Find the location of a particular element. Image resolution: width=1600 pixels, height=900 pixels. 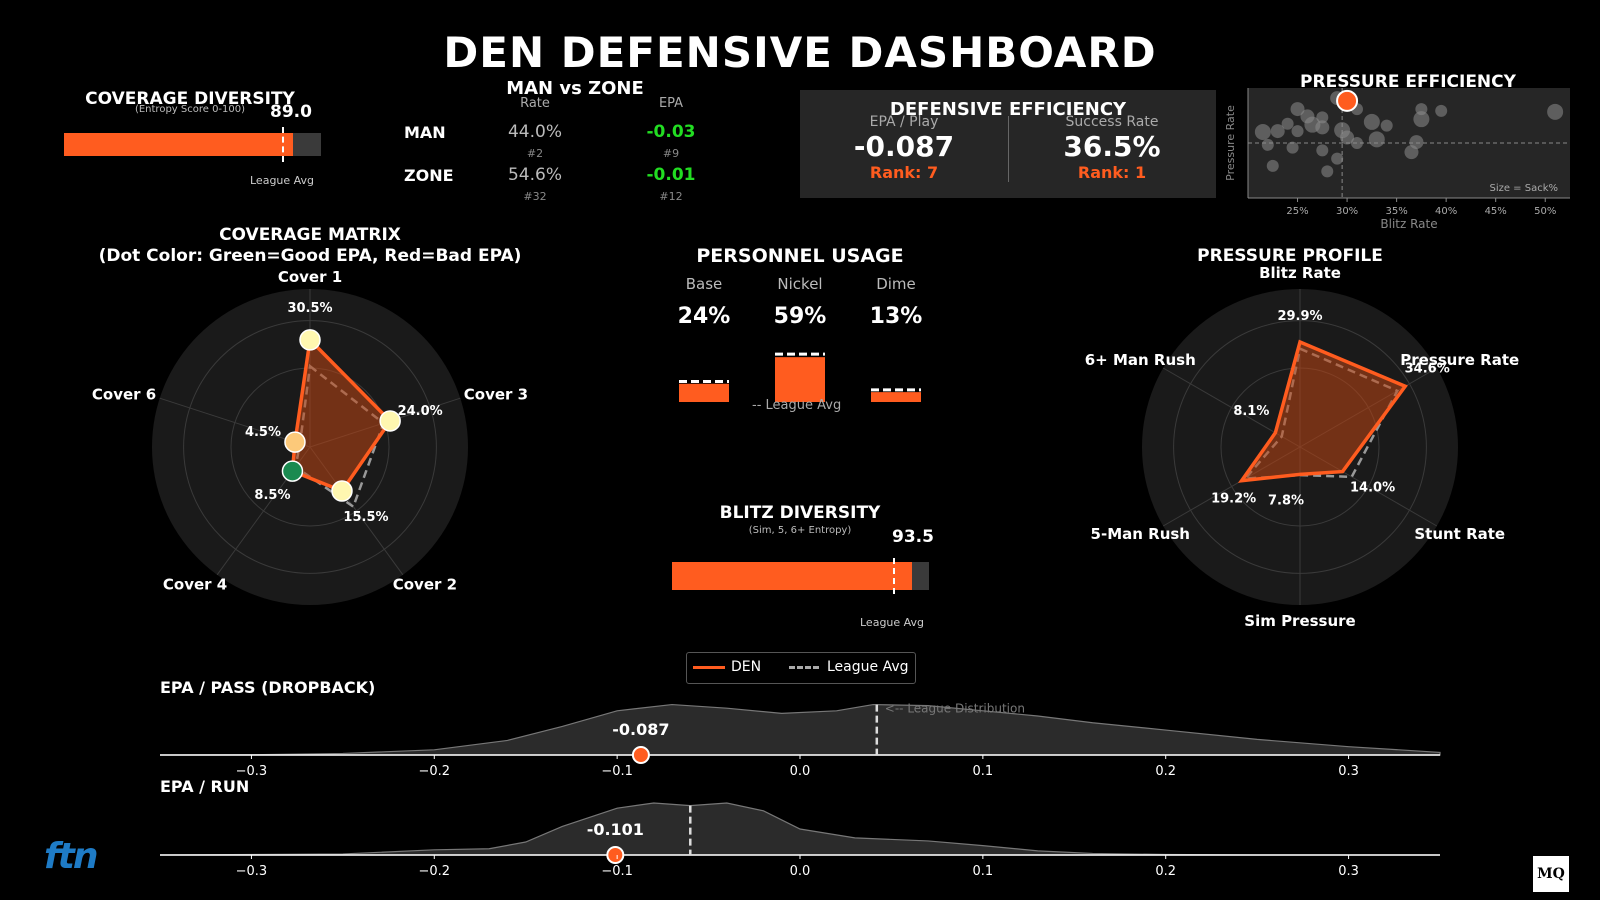

scatter-x-tick-label: 50% is located at coordinates (1545, 211).